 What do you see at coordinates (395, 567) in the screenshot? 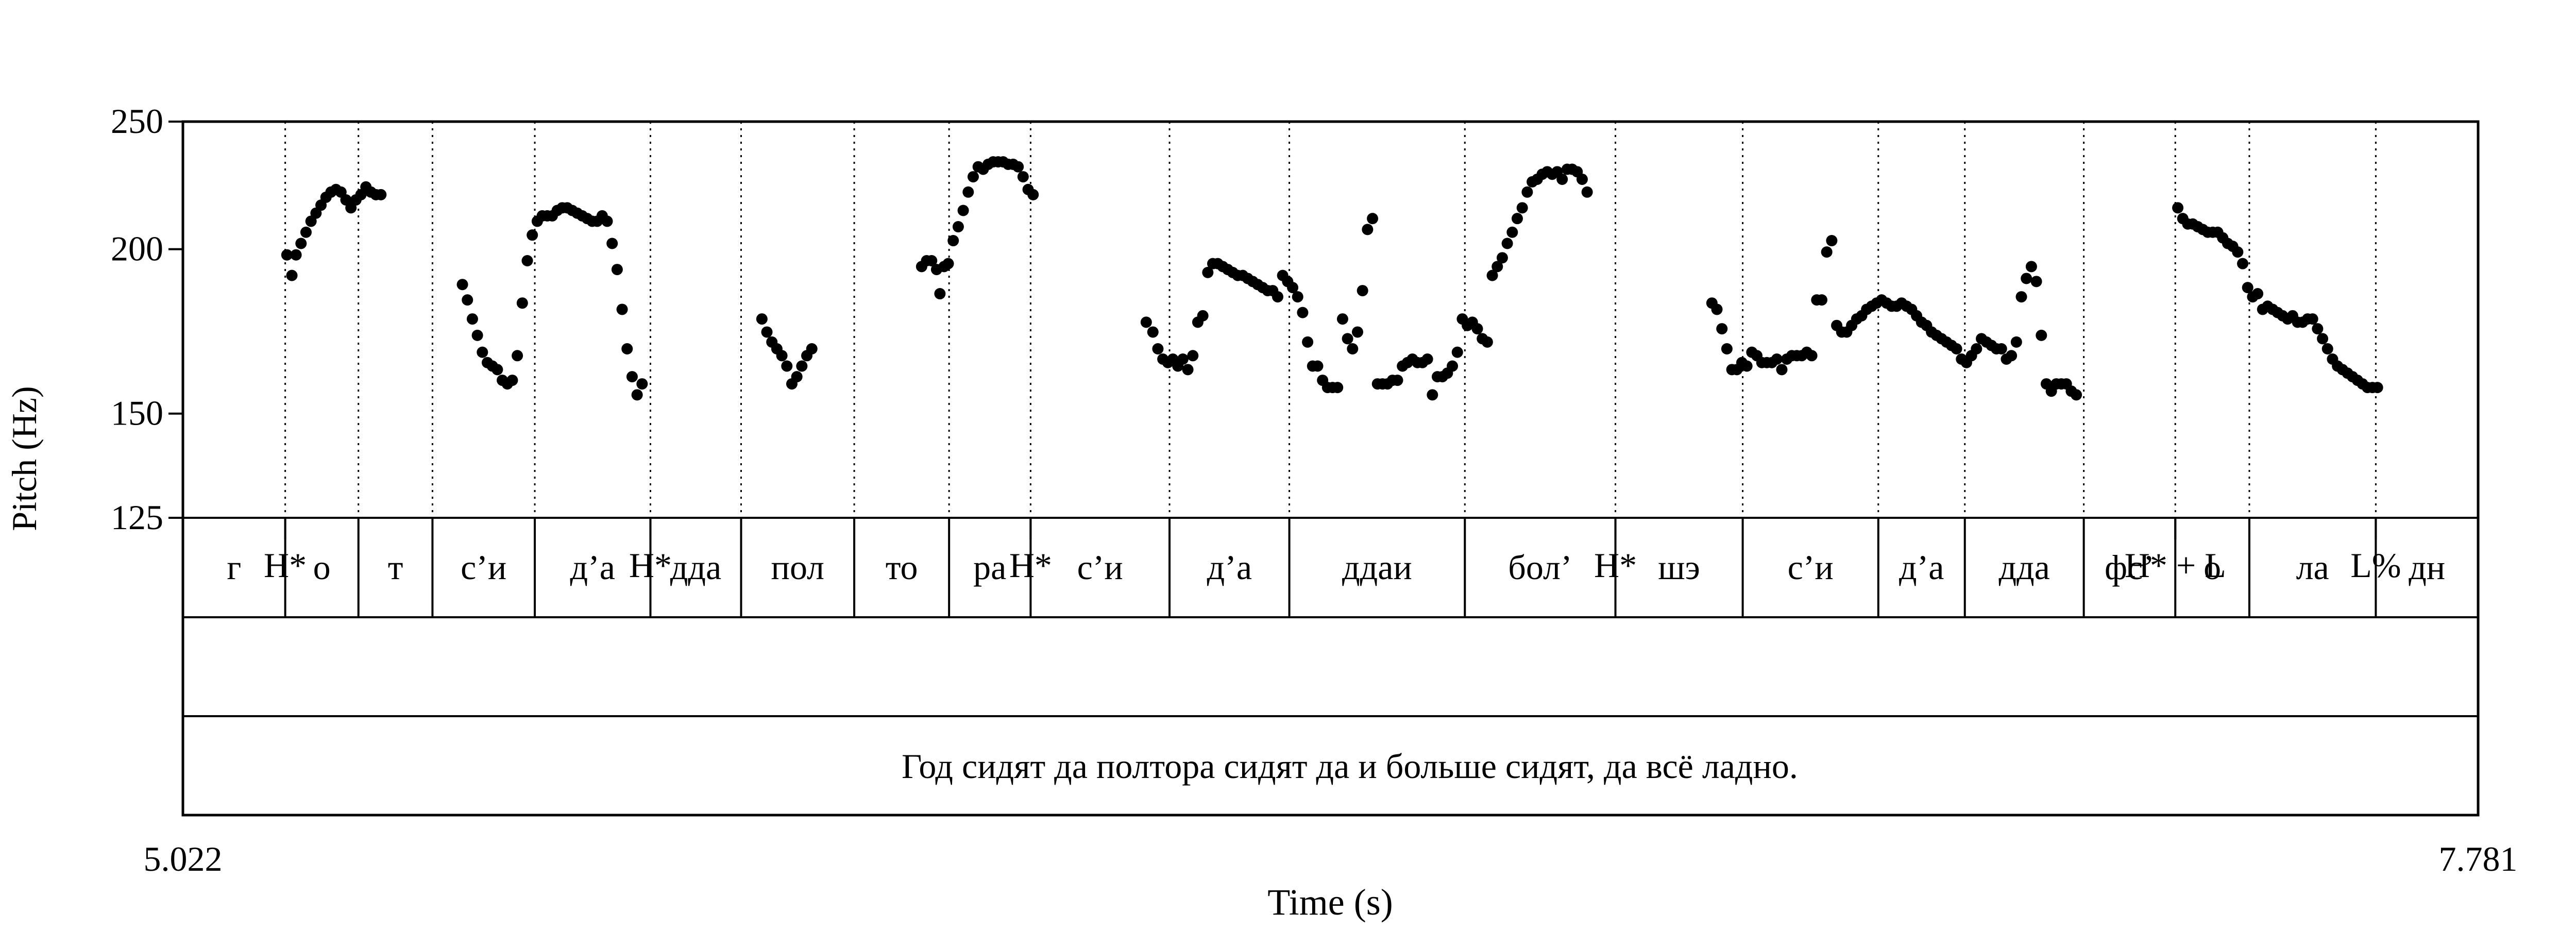
I see `syllable-label: т` at bounding box center [395, 567].